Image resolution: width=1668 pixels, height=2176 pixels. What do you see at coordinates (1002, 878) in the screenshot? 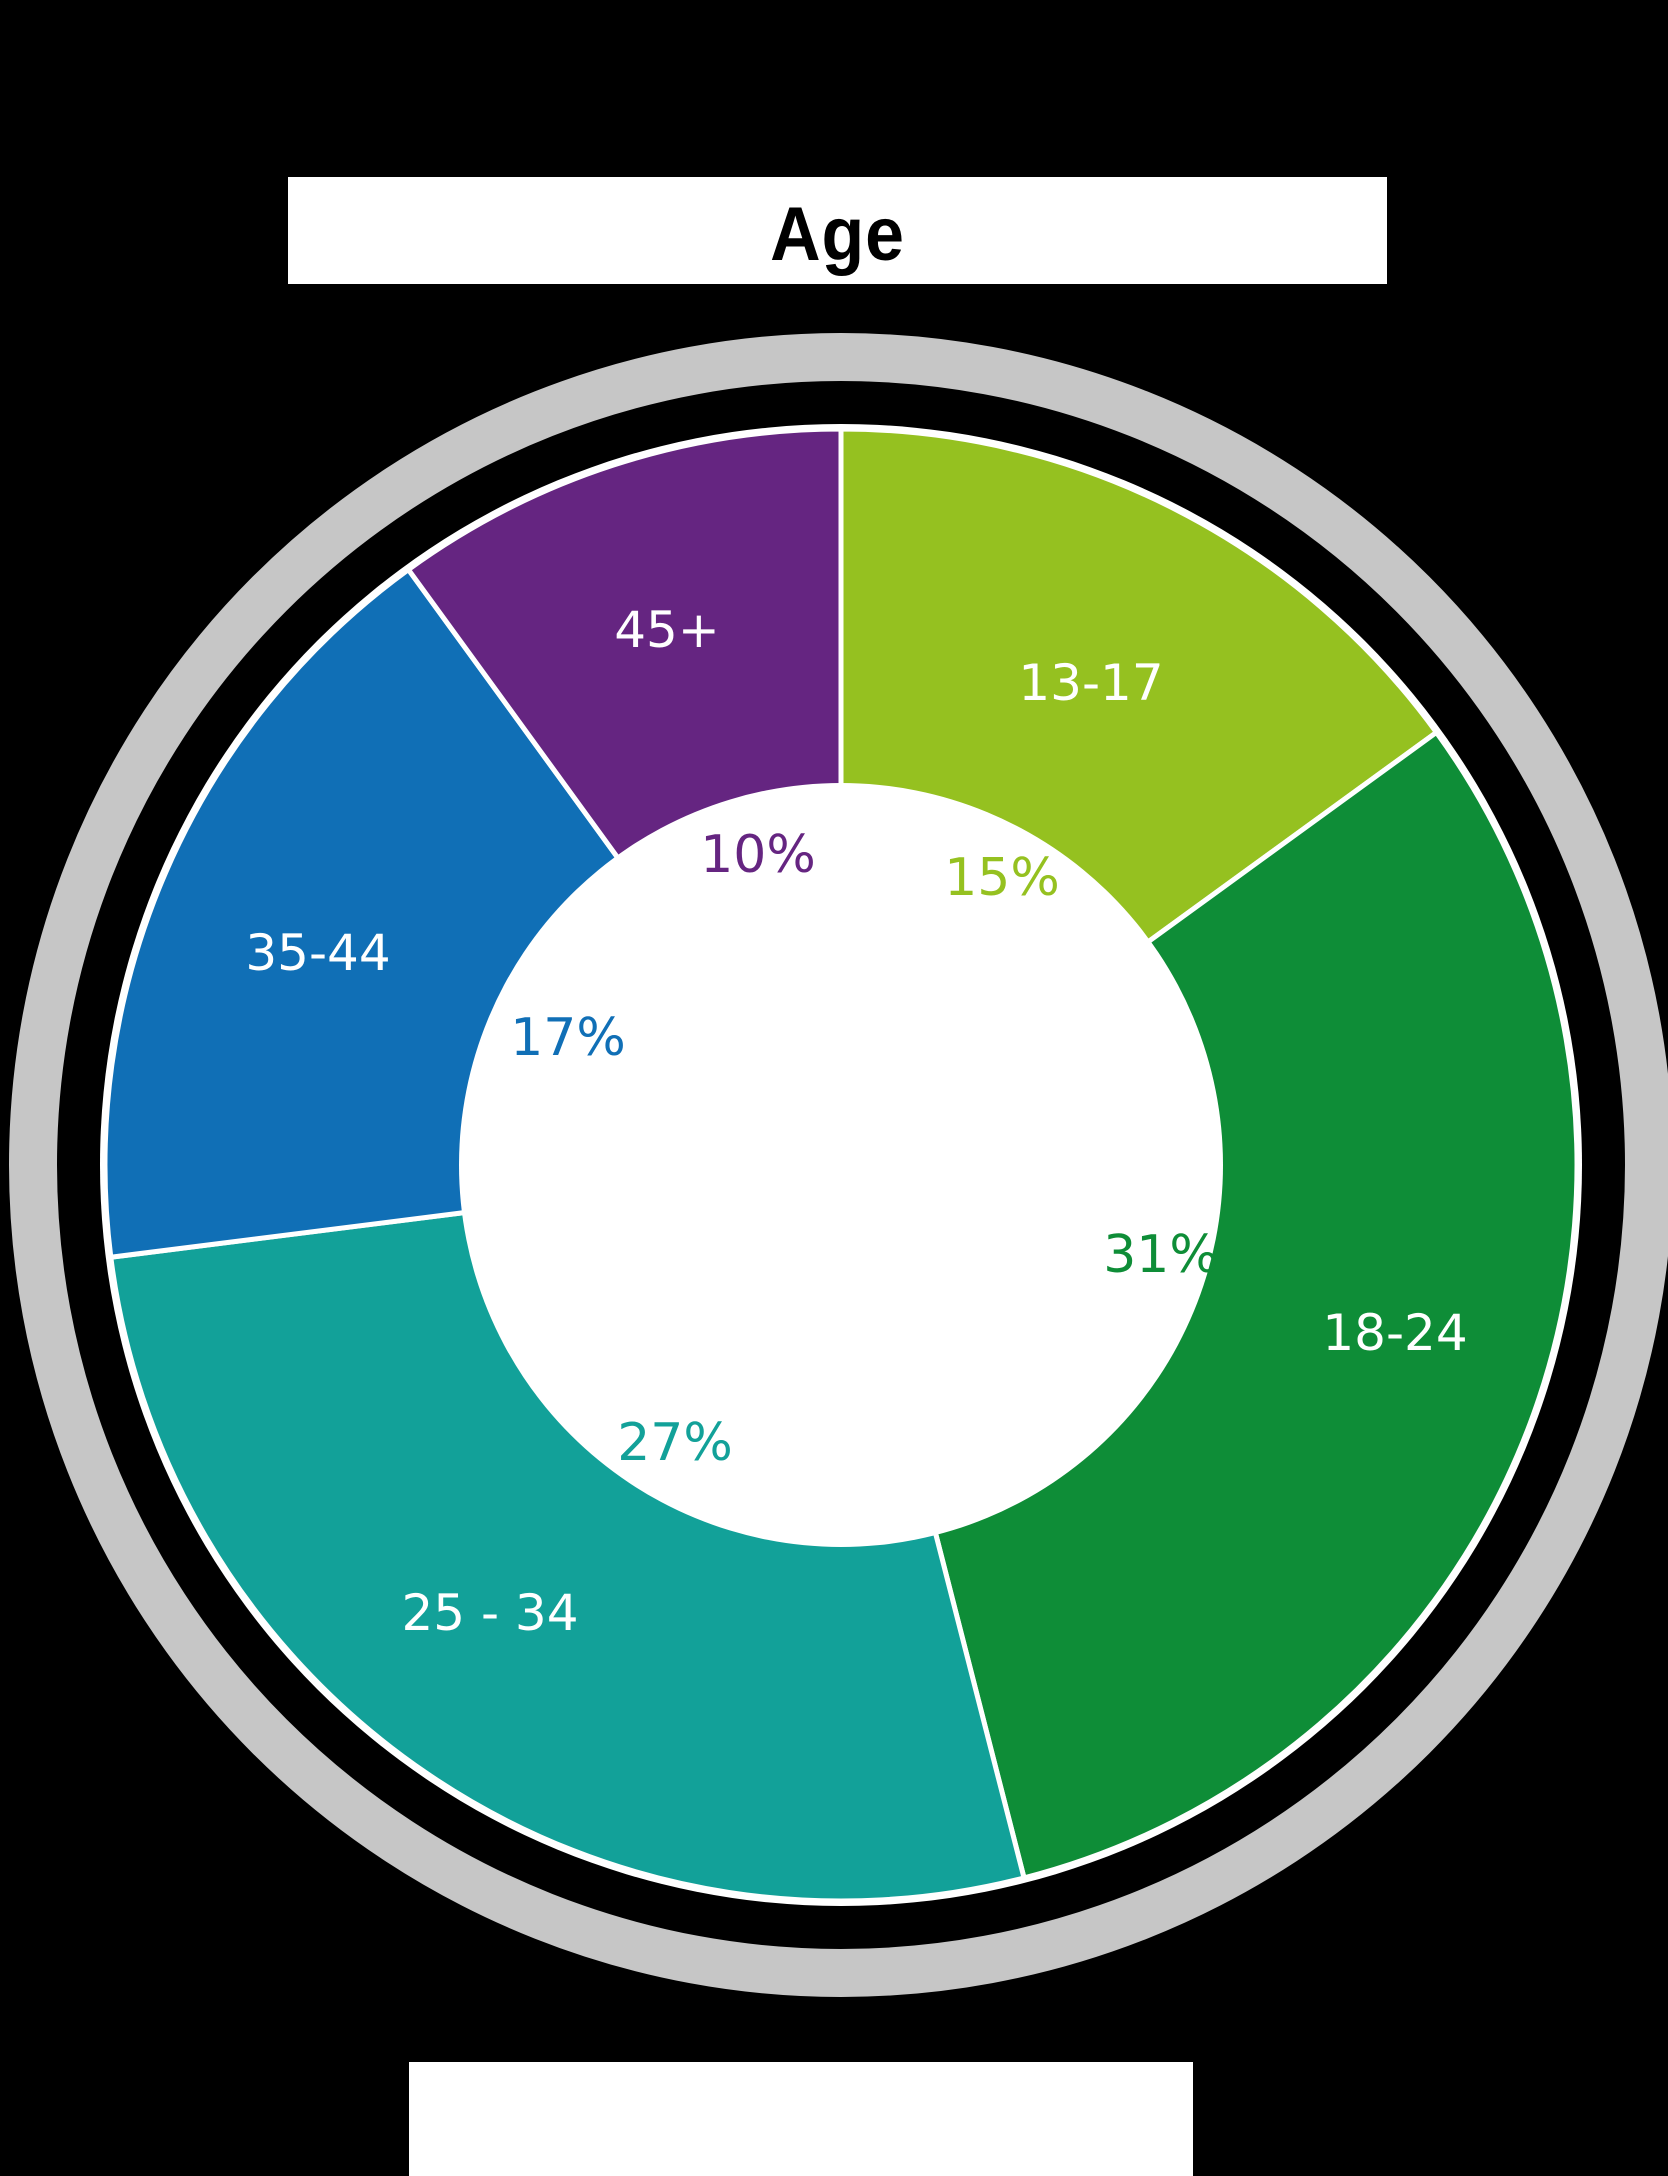
I see `pct-label-13-17: 15%` at bounding box center [1002, 878].